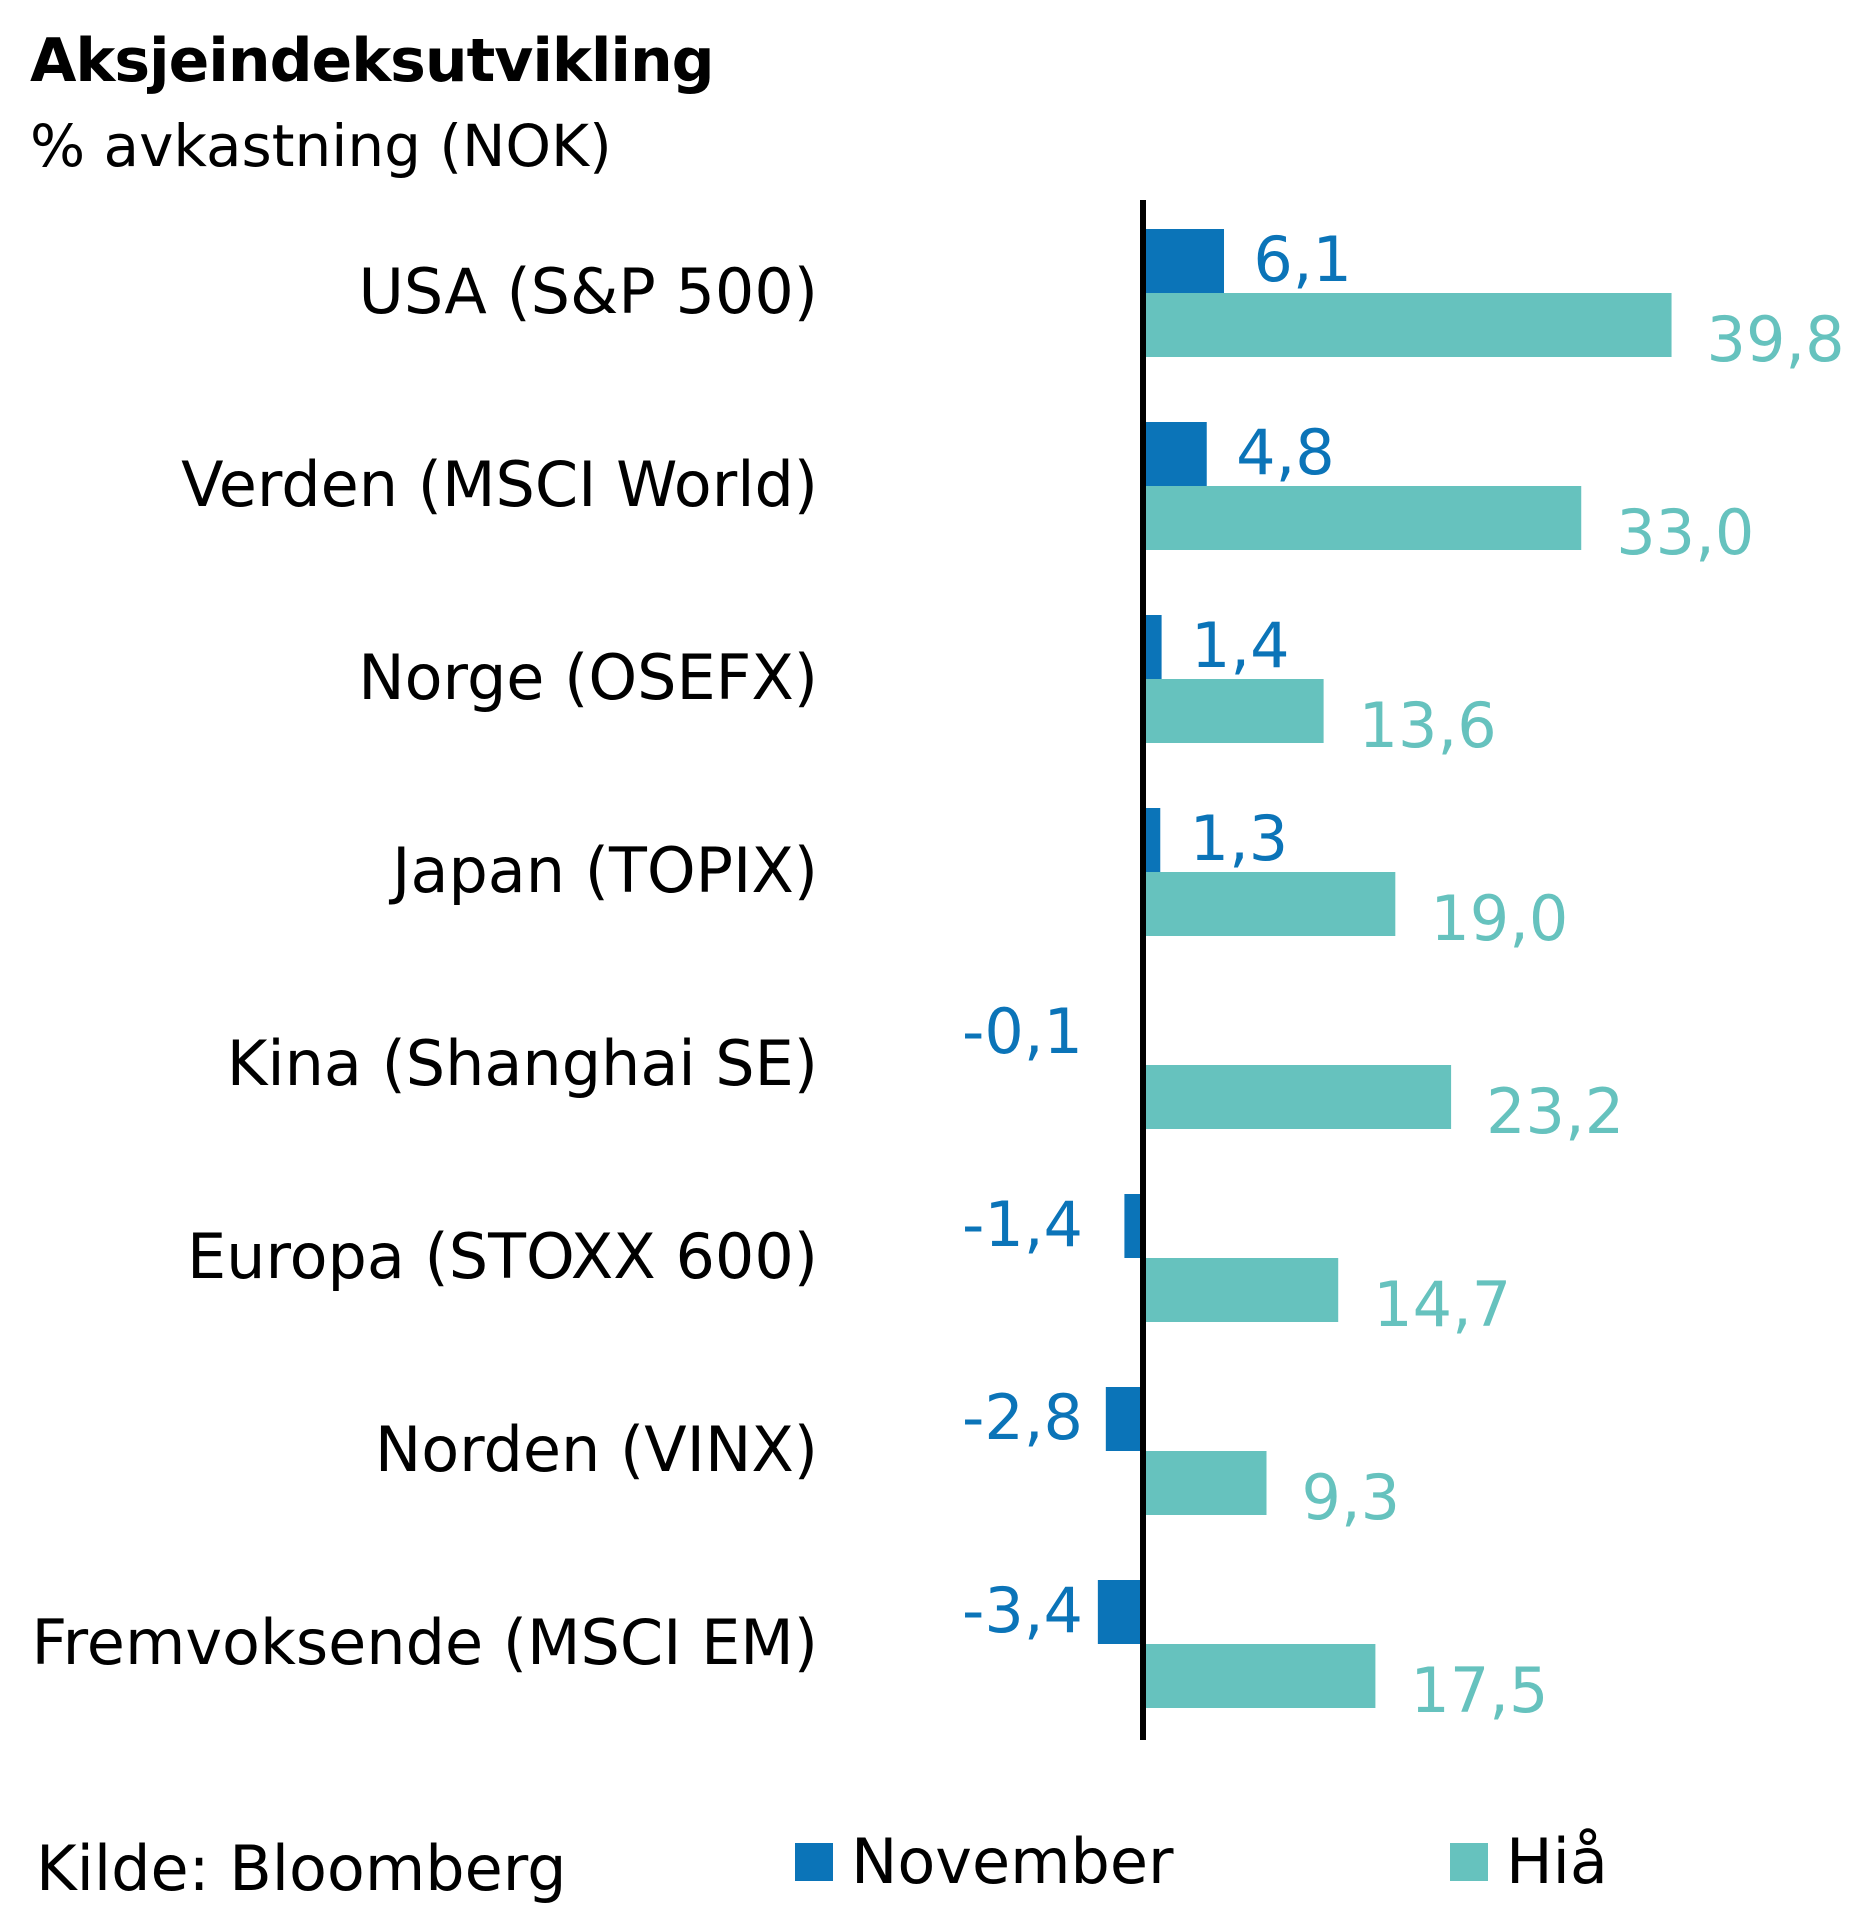 This screenshot has height=1920, width=1873. Describe the element at coordinates (1776, 339) in the screenshot. I see `data-label-hia: 39,8` at that location.